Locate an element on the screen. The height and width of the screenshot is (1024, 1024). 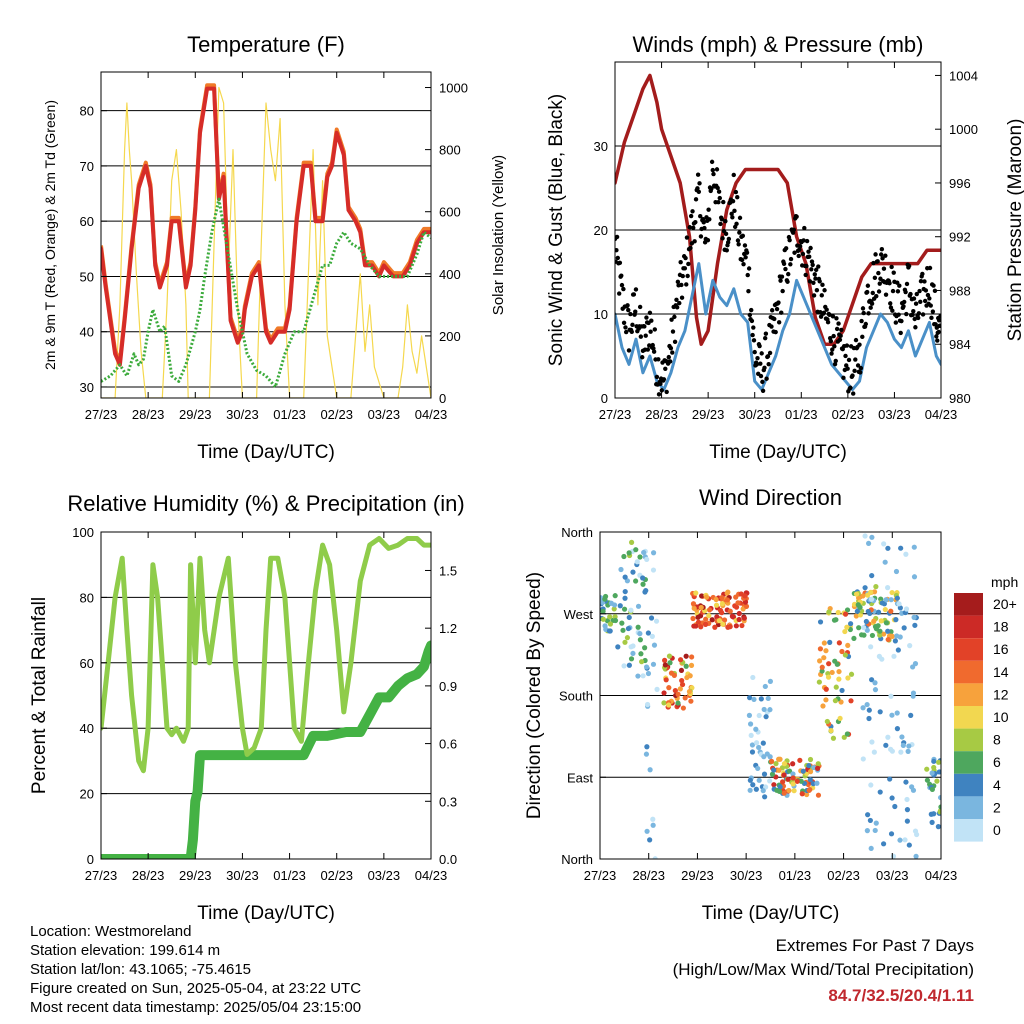
y2-tick-label: 1.2 is located at coordinates (448, 628).